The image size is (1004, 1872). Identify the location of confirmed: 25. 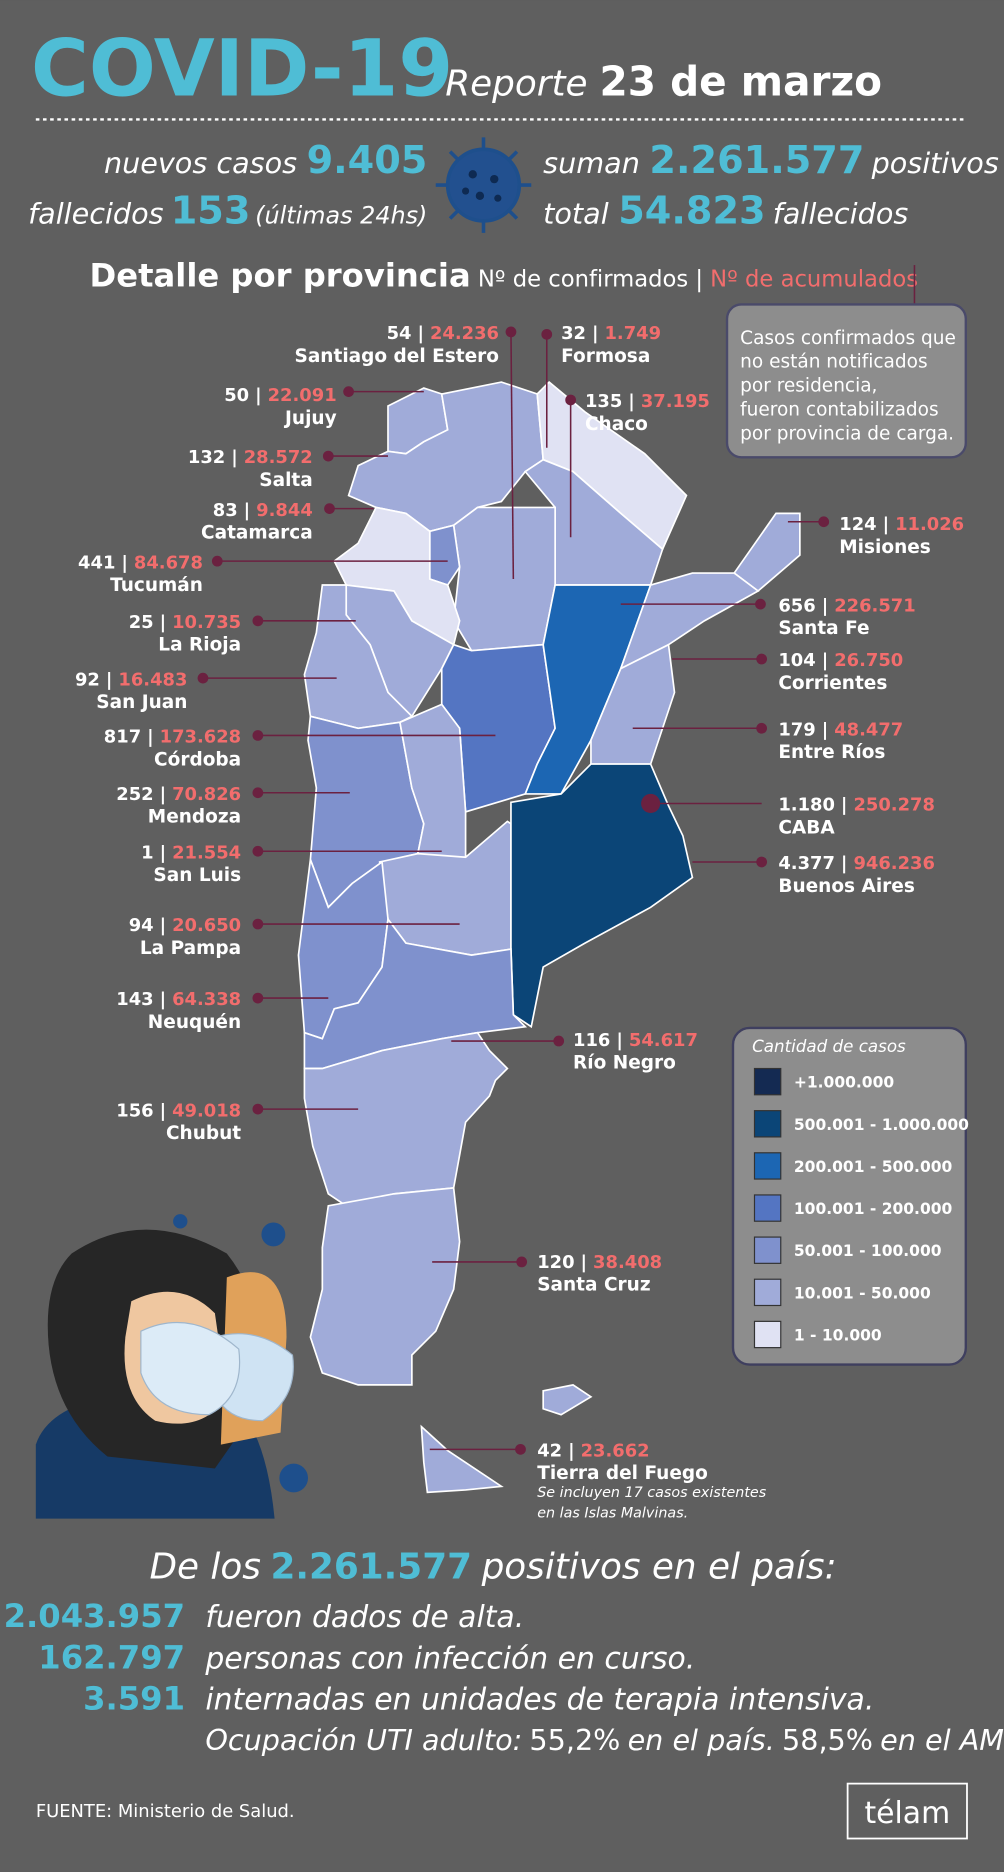
(141, 622).